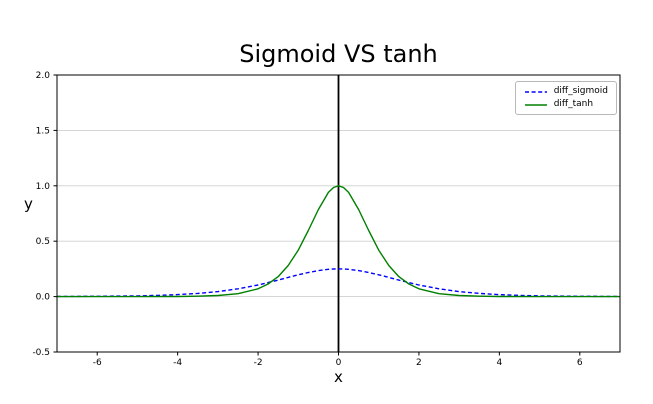 This screenshot has width=653, height=404. Describe the element at coordinates (43, 298) in the screenshot. I see `y-tick-label: 0.0` at that location.